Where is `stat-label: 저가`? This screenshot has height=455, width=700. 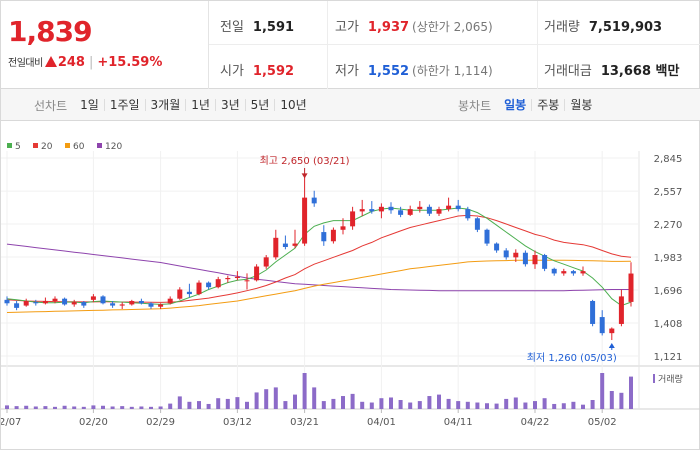 stat-label: 저가 is located at coordinates (347, 71).